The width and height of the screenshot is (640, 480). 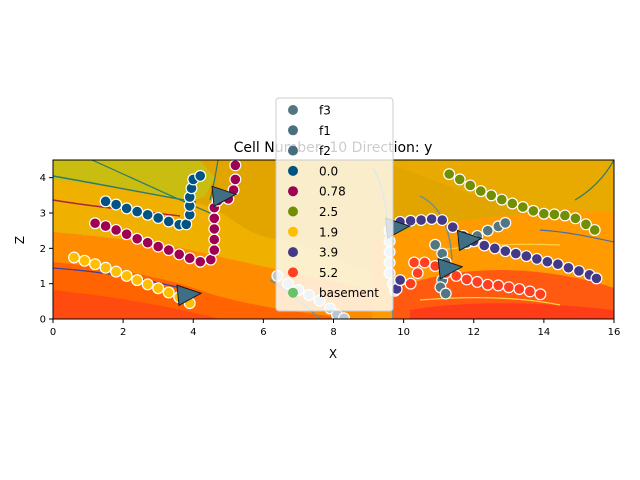 What do you see at coordinates (328, 273) in the screenshot?
I see `legend-label-8: 5.2` at bounding box center [328, 273].